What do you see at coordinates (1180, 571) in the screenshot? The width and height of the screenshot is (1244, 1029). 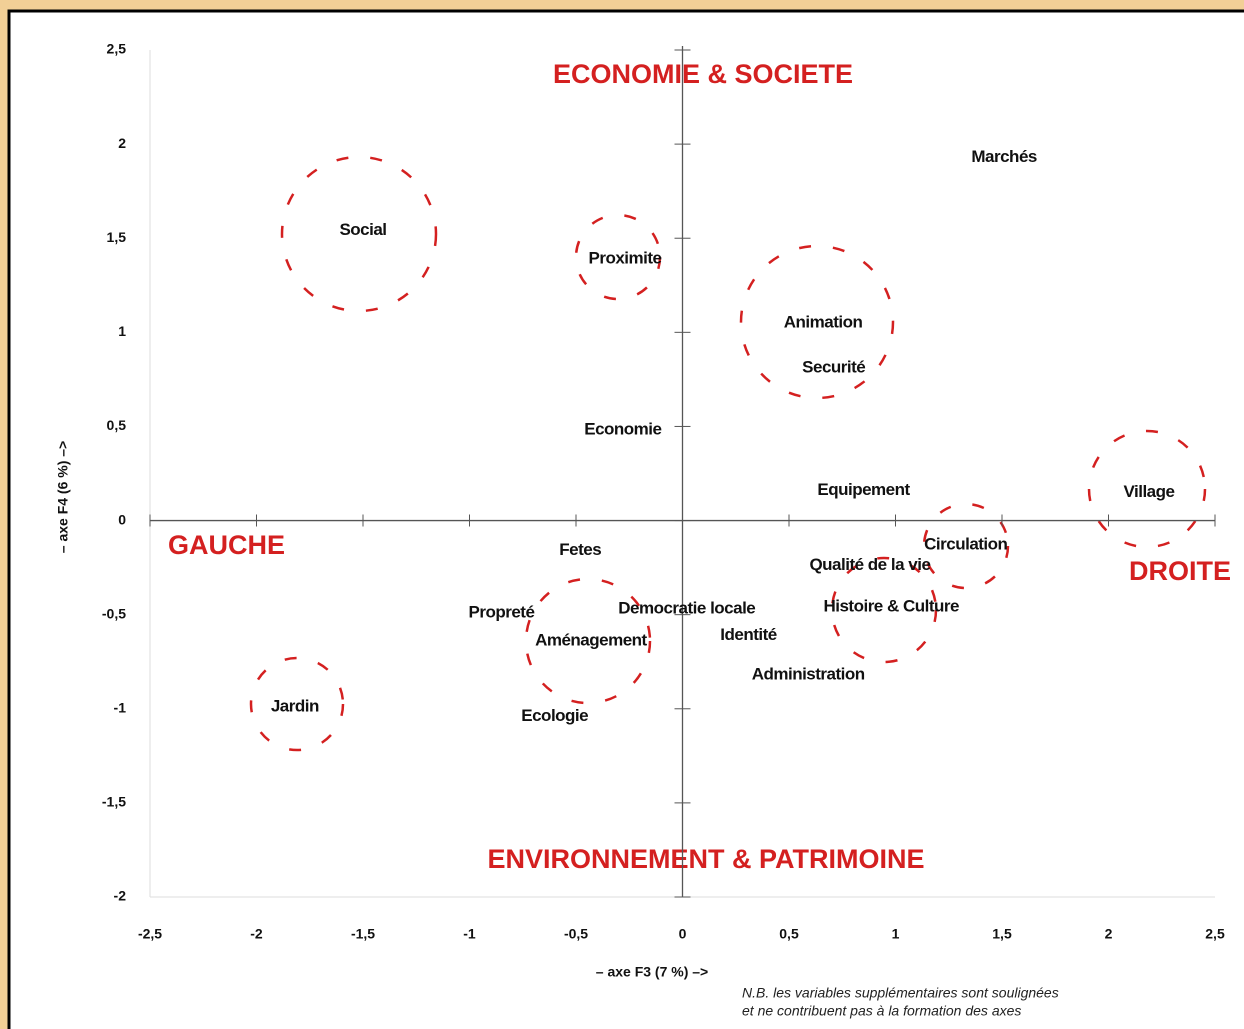 I see `annotation: DROITE` at bounding box center [1180, 571].